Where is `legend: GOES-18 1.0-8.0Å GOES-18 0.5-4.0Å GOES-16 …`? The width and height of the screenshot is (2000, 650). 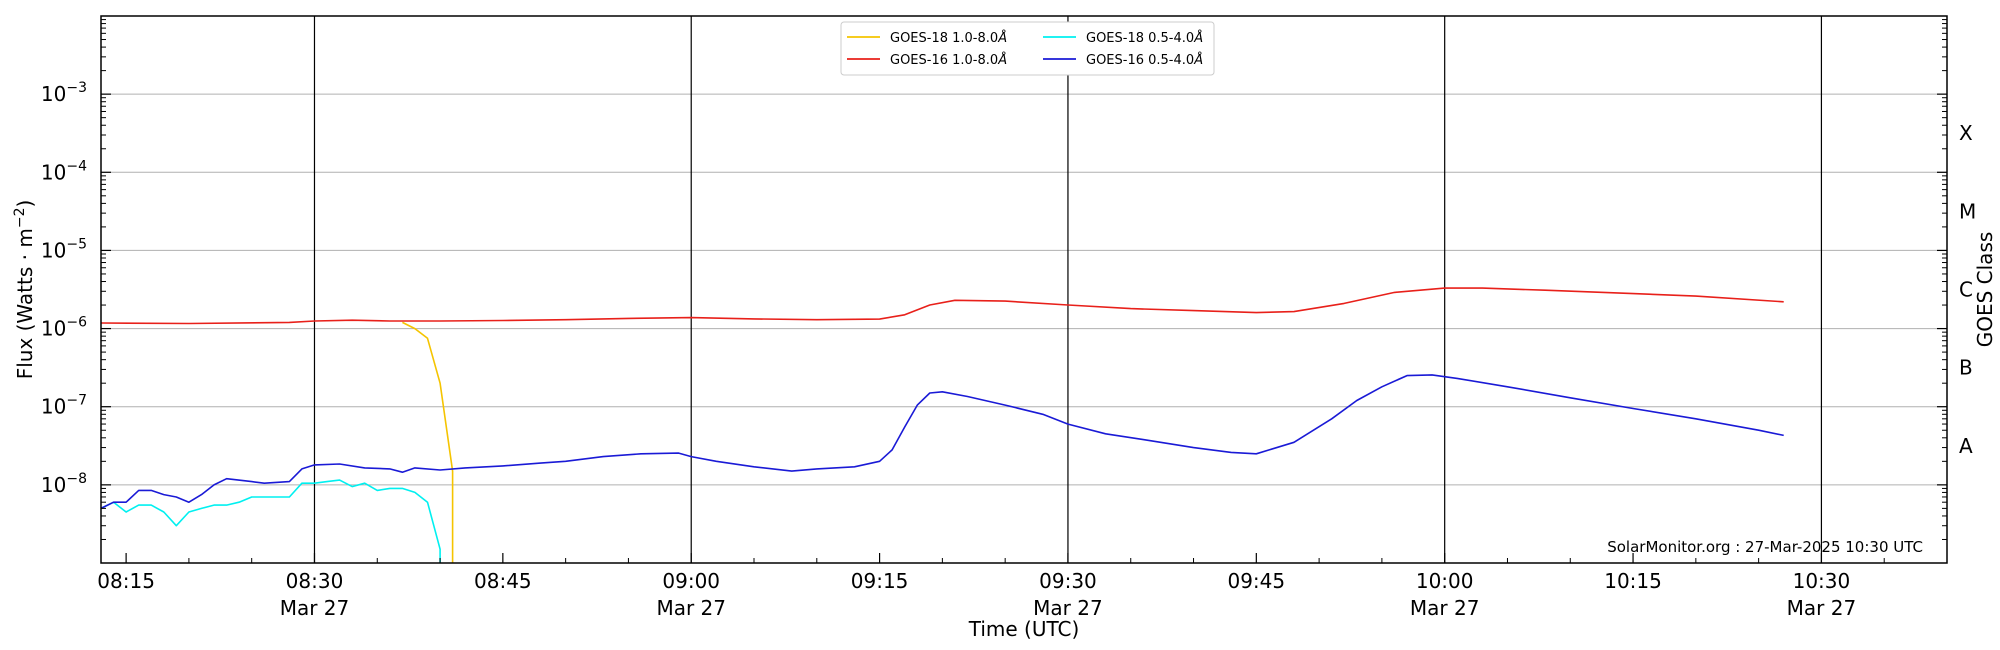 legend: GOES-18 1.0-8.0Å GOES-18 0.5-4.0Å GOES-16 … is located at coordinates (1027, 48).